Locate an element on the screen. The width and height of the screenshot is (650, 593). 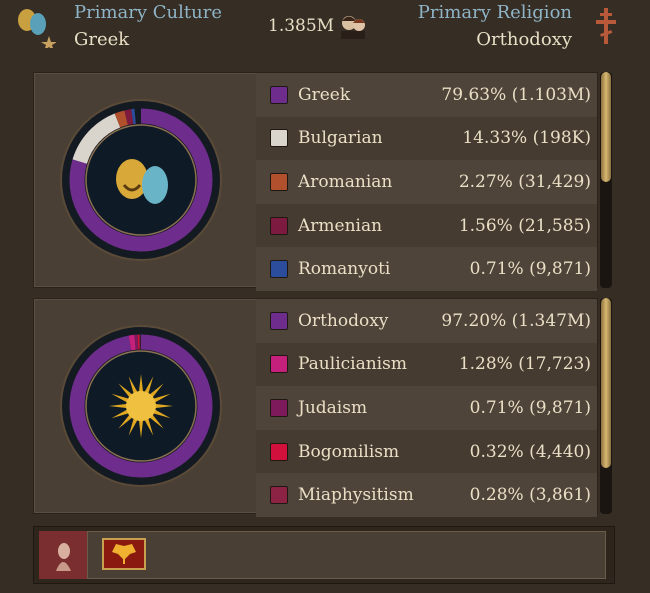
culture-row: Bulgarian 14.33% (198K) is located at coordinates (426, 138).